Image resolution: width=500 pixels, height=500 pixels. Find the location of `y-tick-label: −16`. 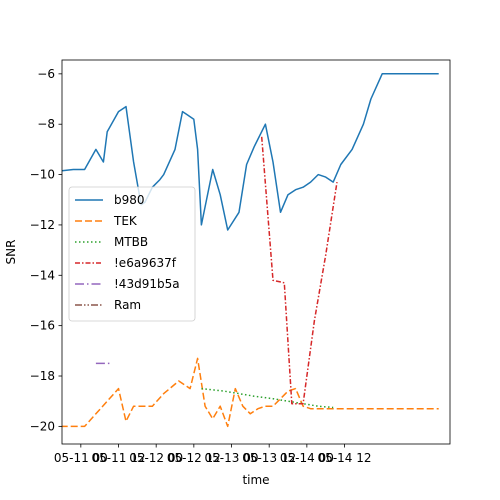

y-tick-label: −16 is located at coordinates (42, 326).